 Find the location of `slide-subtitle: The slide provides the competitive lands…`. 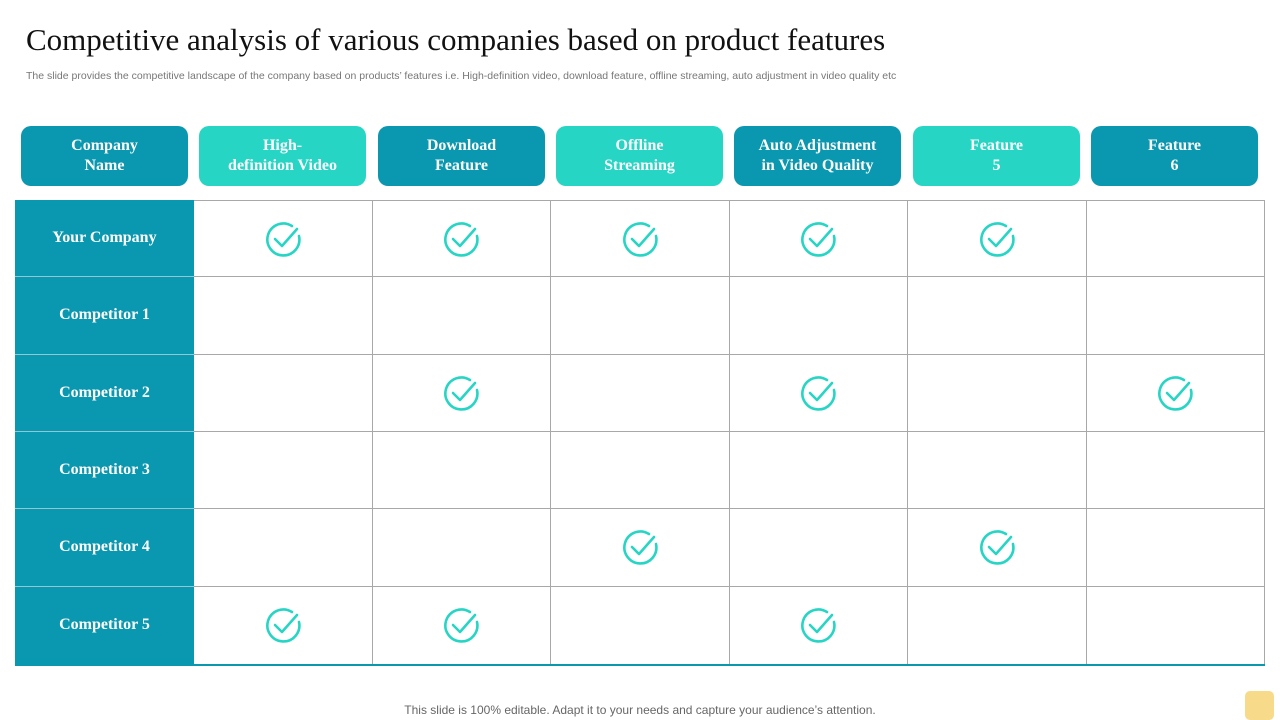

slide-subtitle: The slide provides the competitive lands… is located at coordinates (461, 76).